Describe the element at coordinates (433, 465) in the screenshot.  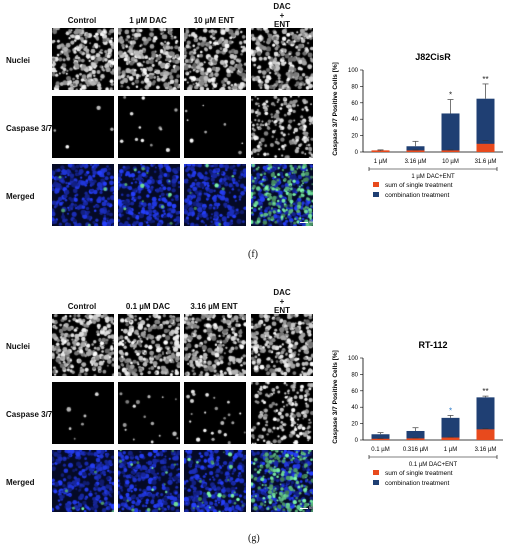
I see `group-label: 0.1 µM DAC+ENT` at that location.